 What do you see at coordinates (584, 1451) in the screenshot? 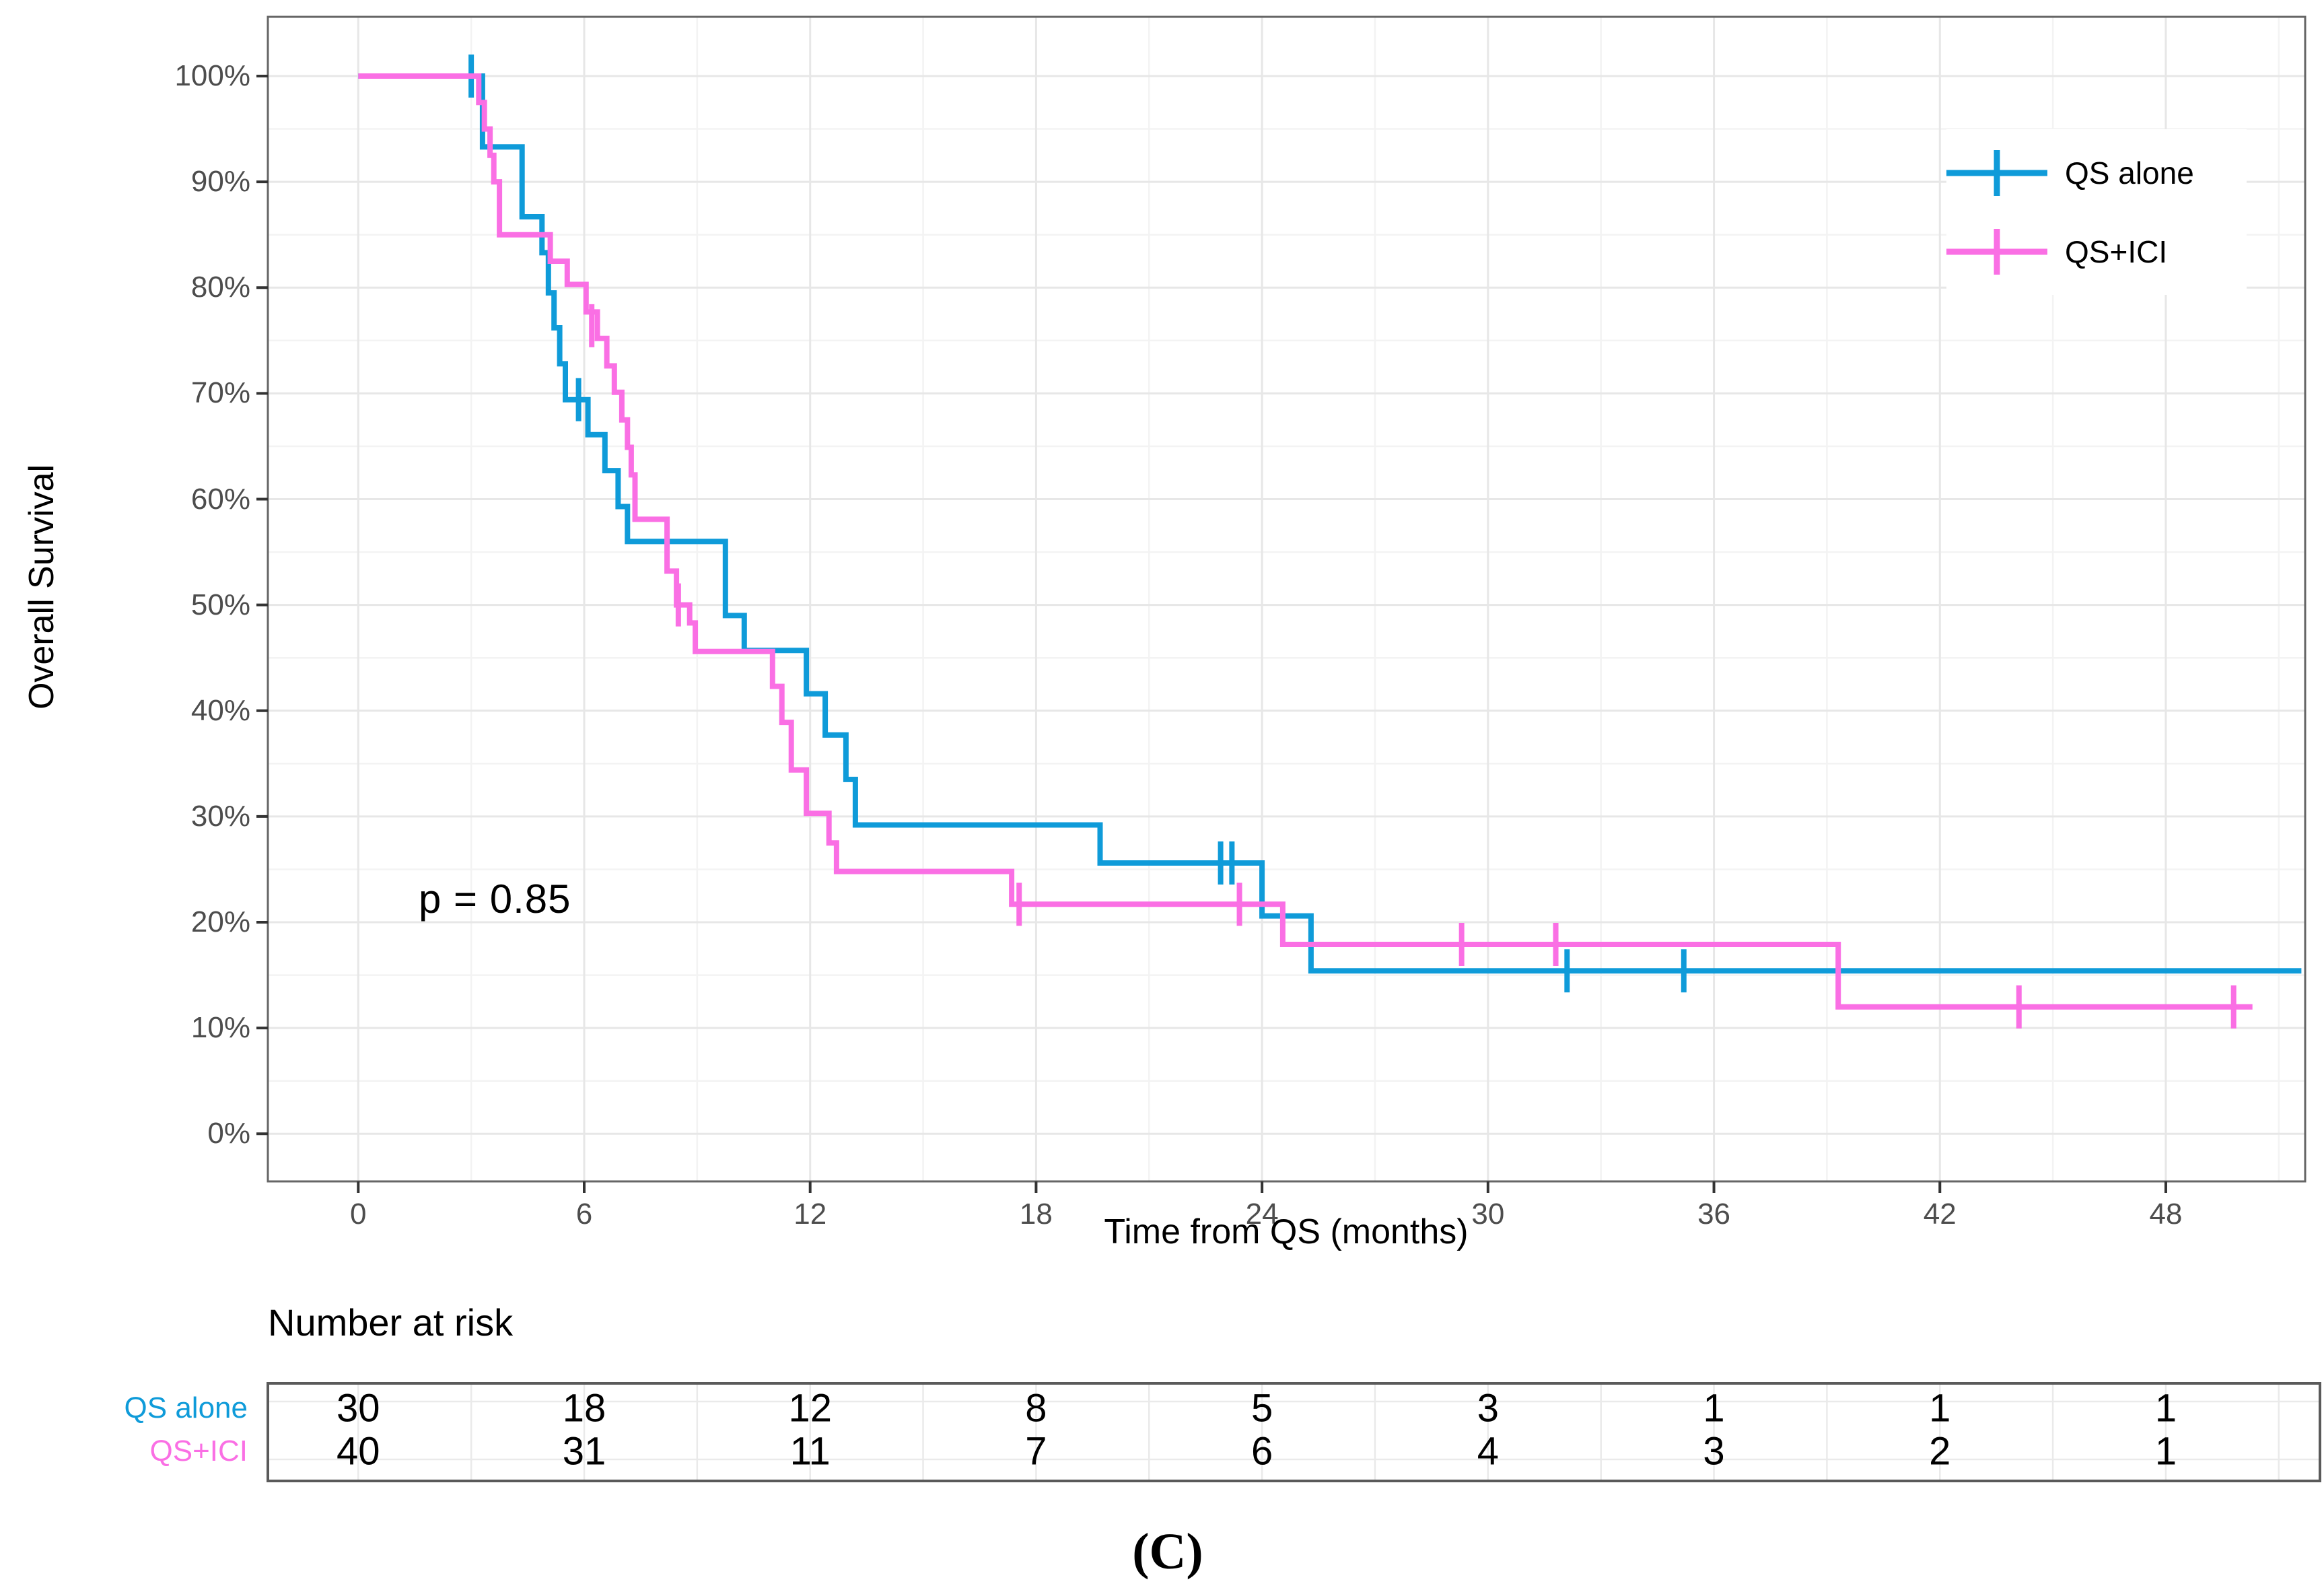
I see `risk-count: 31` at bounding box center [584, 1451].